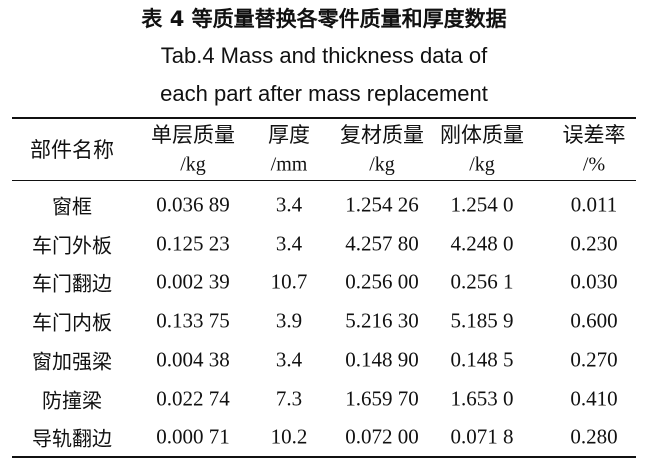  What do you see at coordinates (482, 204) in the screenshot?
I see `cell: 1.254 0` at bounding box center [482, 204].